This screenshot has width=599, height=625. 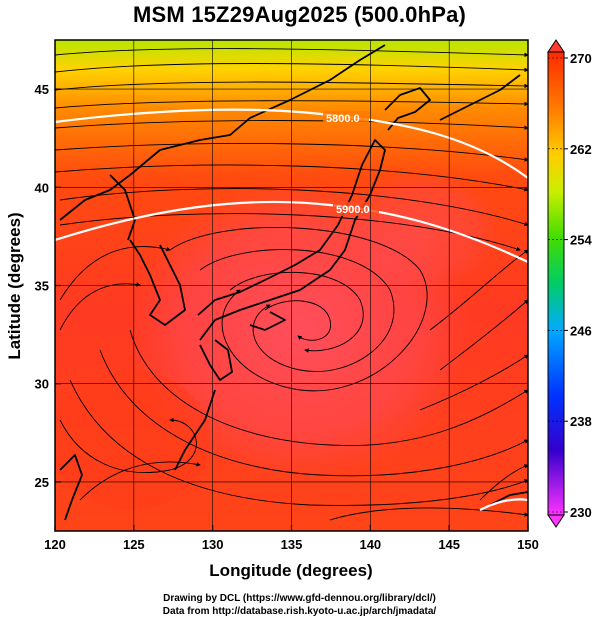 What do you see at coordinates (55, 544) in the screenshot?
I see `x-tick-label: 120` at bounding box center [55, 544].